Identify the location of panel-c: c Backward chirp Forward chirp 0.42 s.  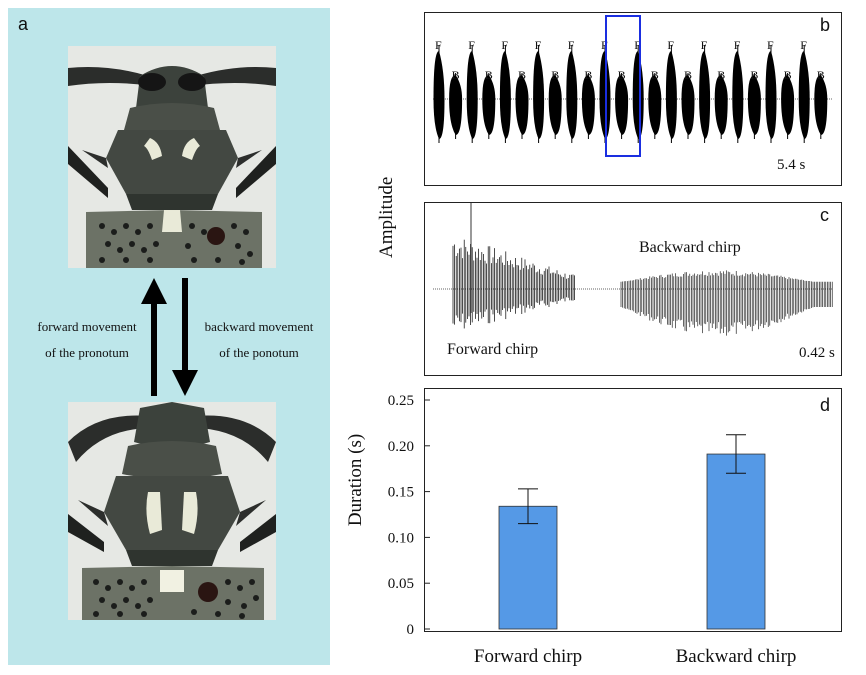
(633, 289).